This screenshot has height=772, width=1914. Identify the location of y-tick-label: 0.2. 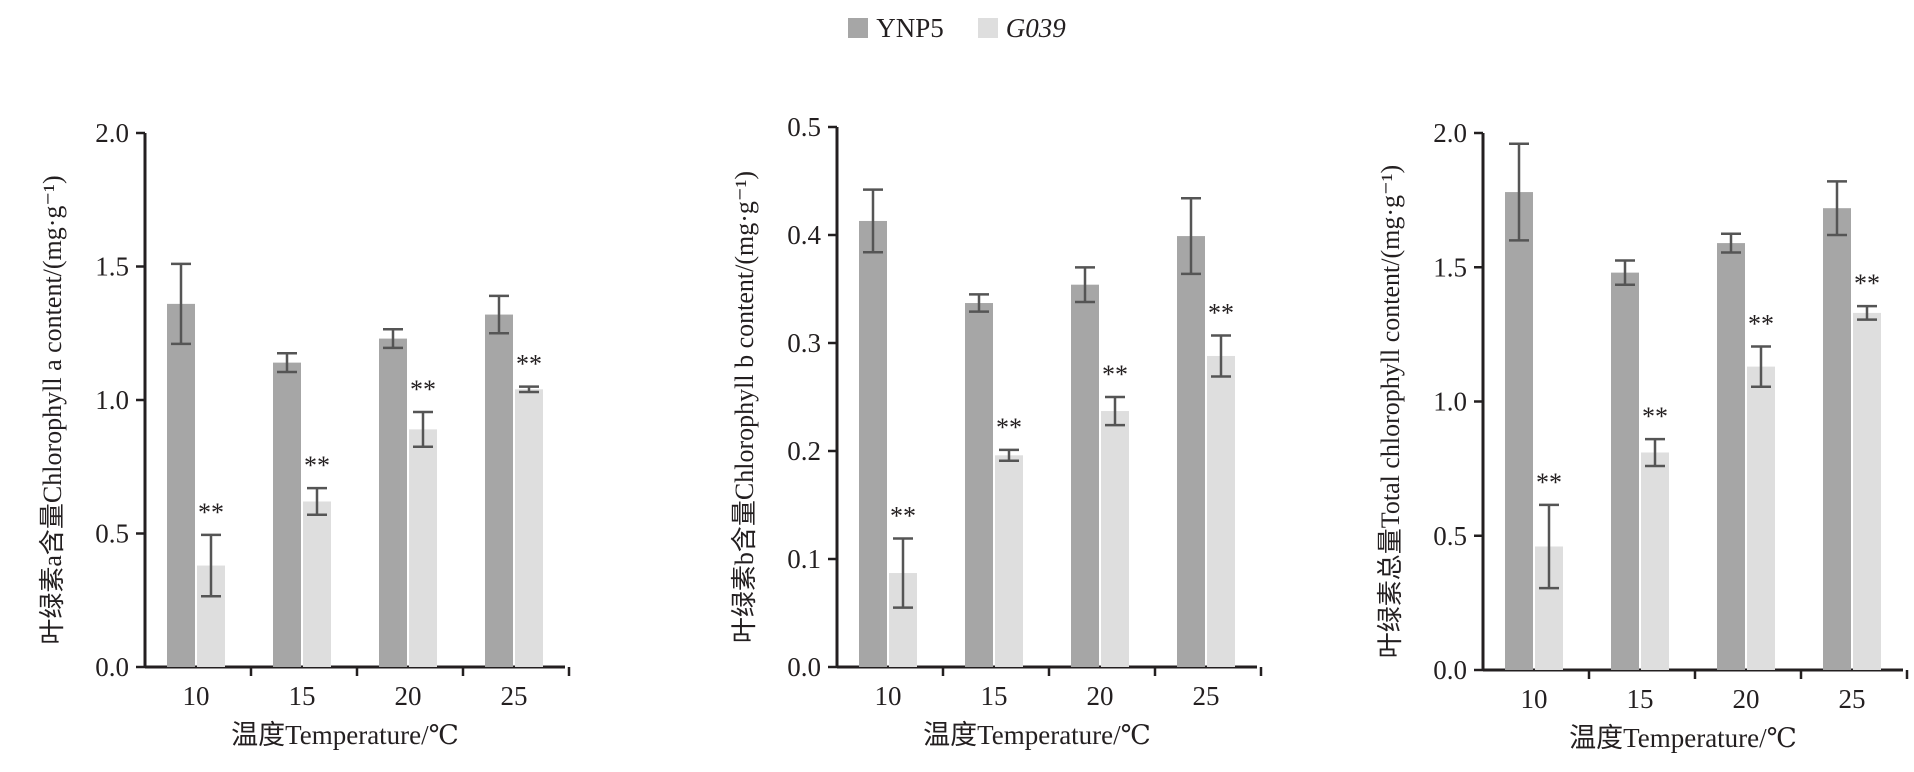
(804, 451).